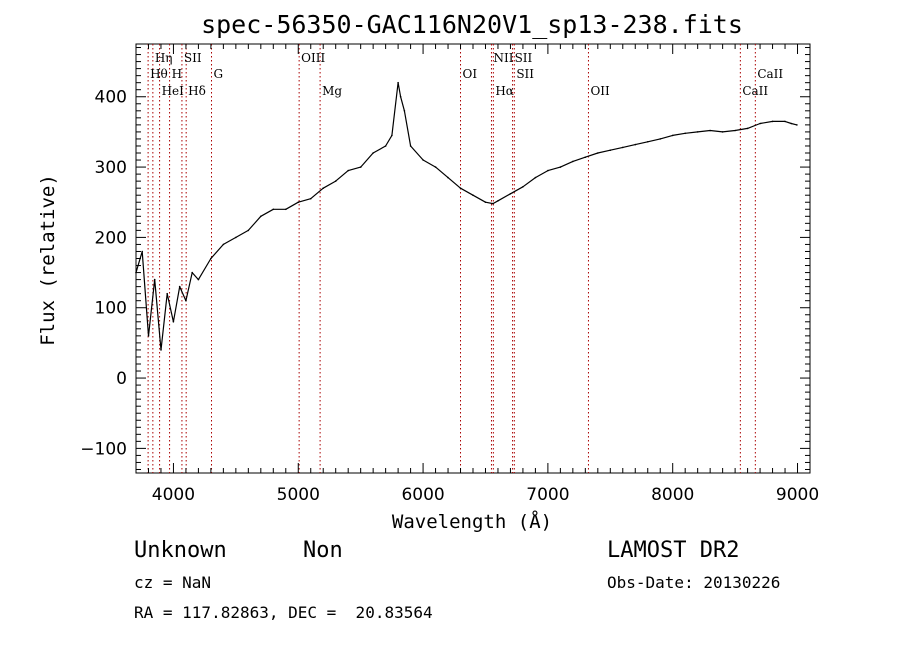 This screenshot has width=900, height=649. Describe the element at coordinates (283, 612) in the screenshot. I see `coordinates-readout: RA = 117.82863, DEC = 20.83564` at that location.